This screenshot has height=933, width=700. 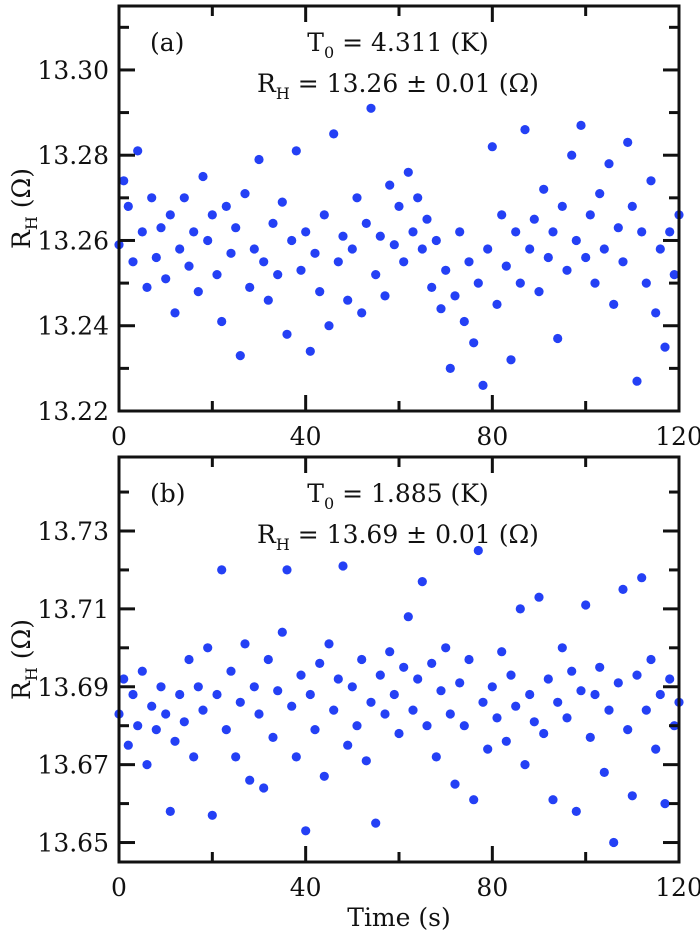 What do you see at coordinates (73, 609) in the screenshot?
I see `y-tick-label: 13.71` at bounding box center [73, 609].